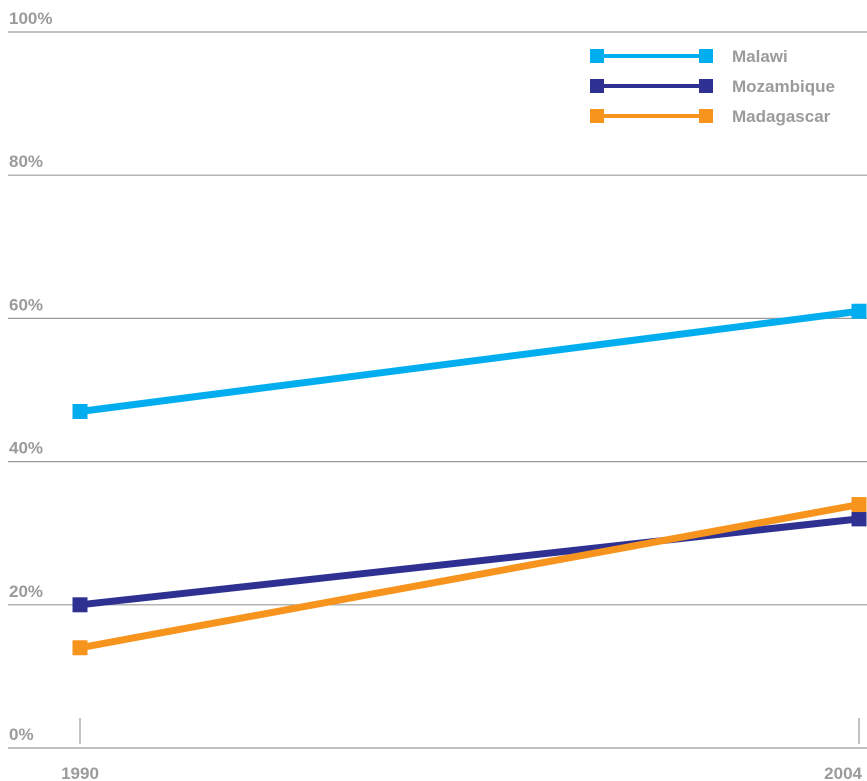 The height and width of the screenshot is (781, 867). Describe the element at coordinates (859, 505) in the screenshot. I see `point-madagascar-2004` at that location.